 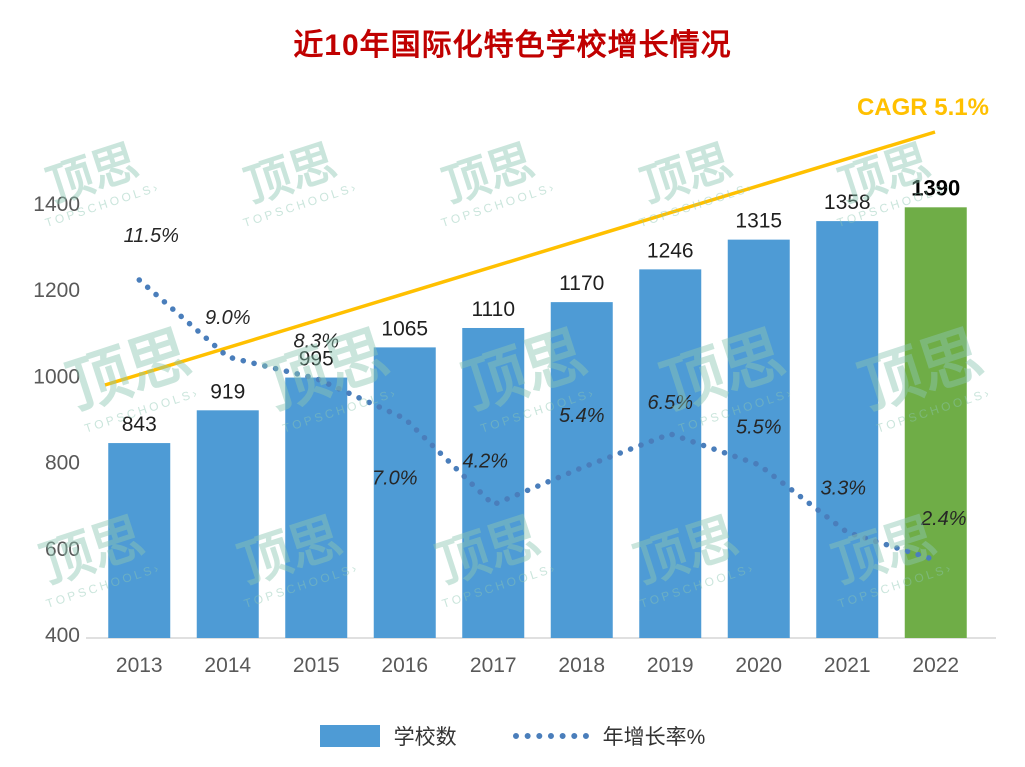 What do you see at coordinates (935, 187) in the screenshot?
I see `bar-value-label: 1390` at bounding box center [935, 187].